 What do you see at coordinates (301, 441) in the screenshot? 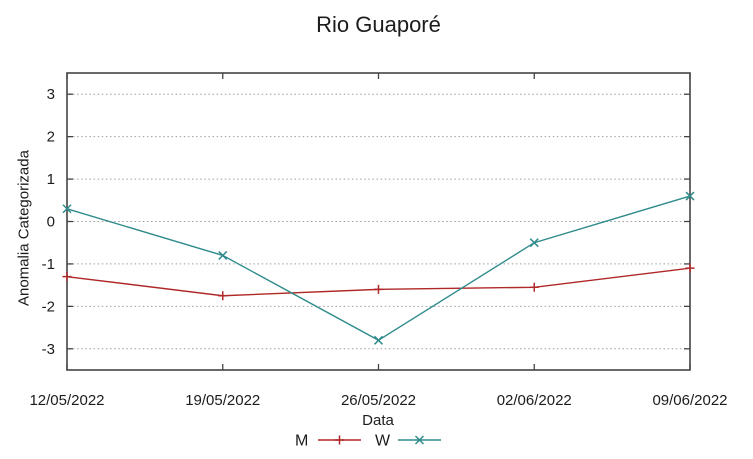
I see `legend-label: M` at bounding box center [301, 441].